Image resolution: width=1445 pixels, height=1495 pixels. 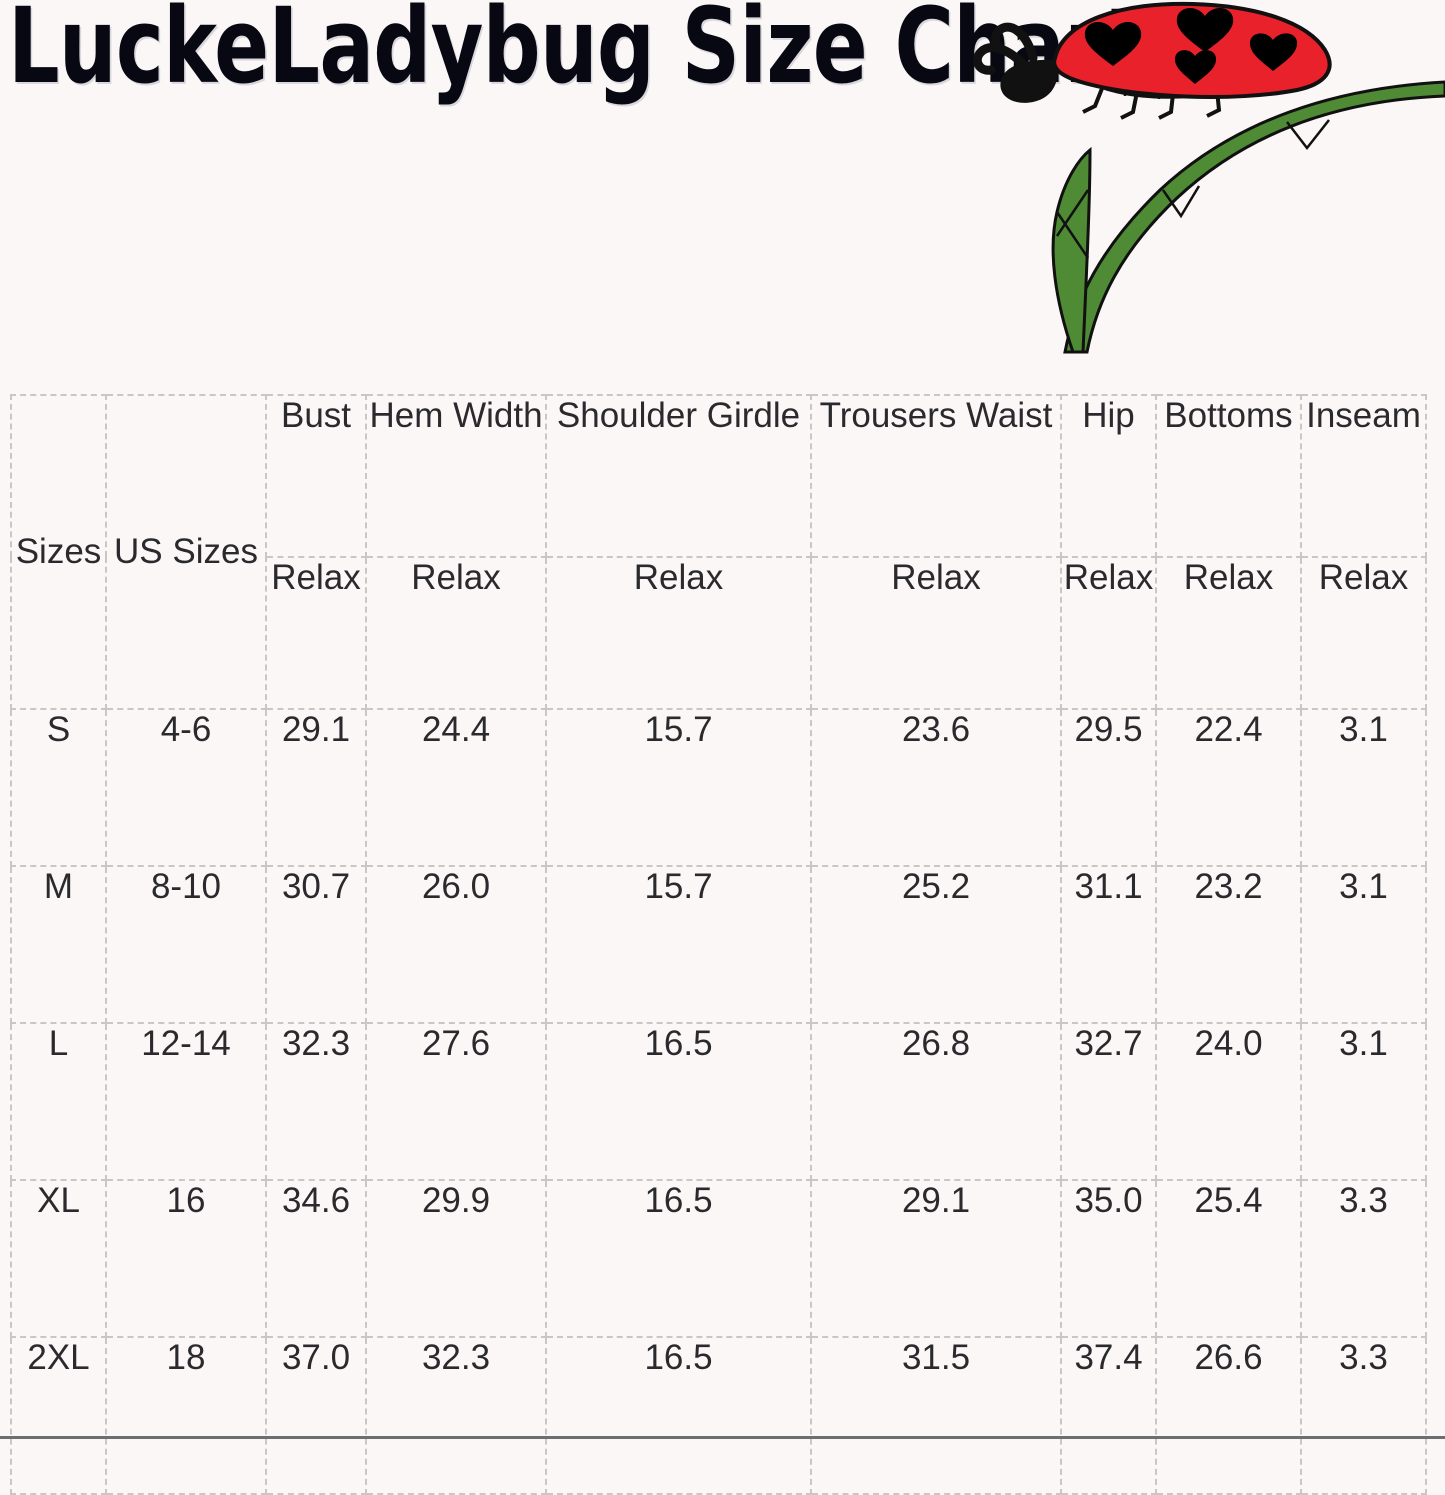 What do you see at coordinates (1108, 1258) in the screenshot?
I see `cell-hip: 35.0` at bounding box center [1108, 1258].